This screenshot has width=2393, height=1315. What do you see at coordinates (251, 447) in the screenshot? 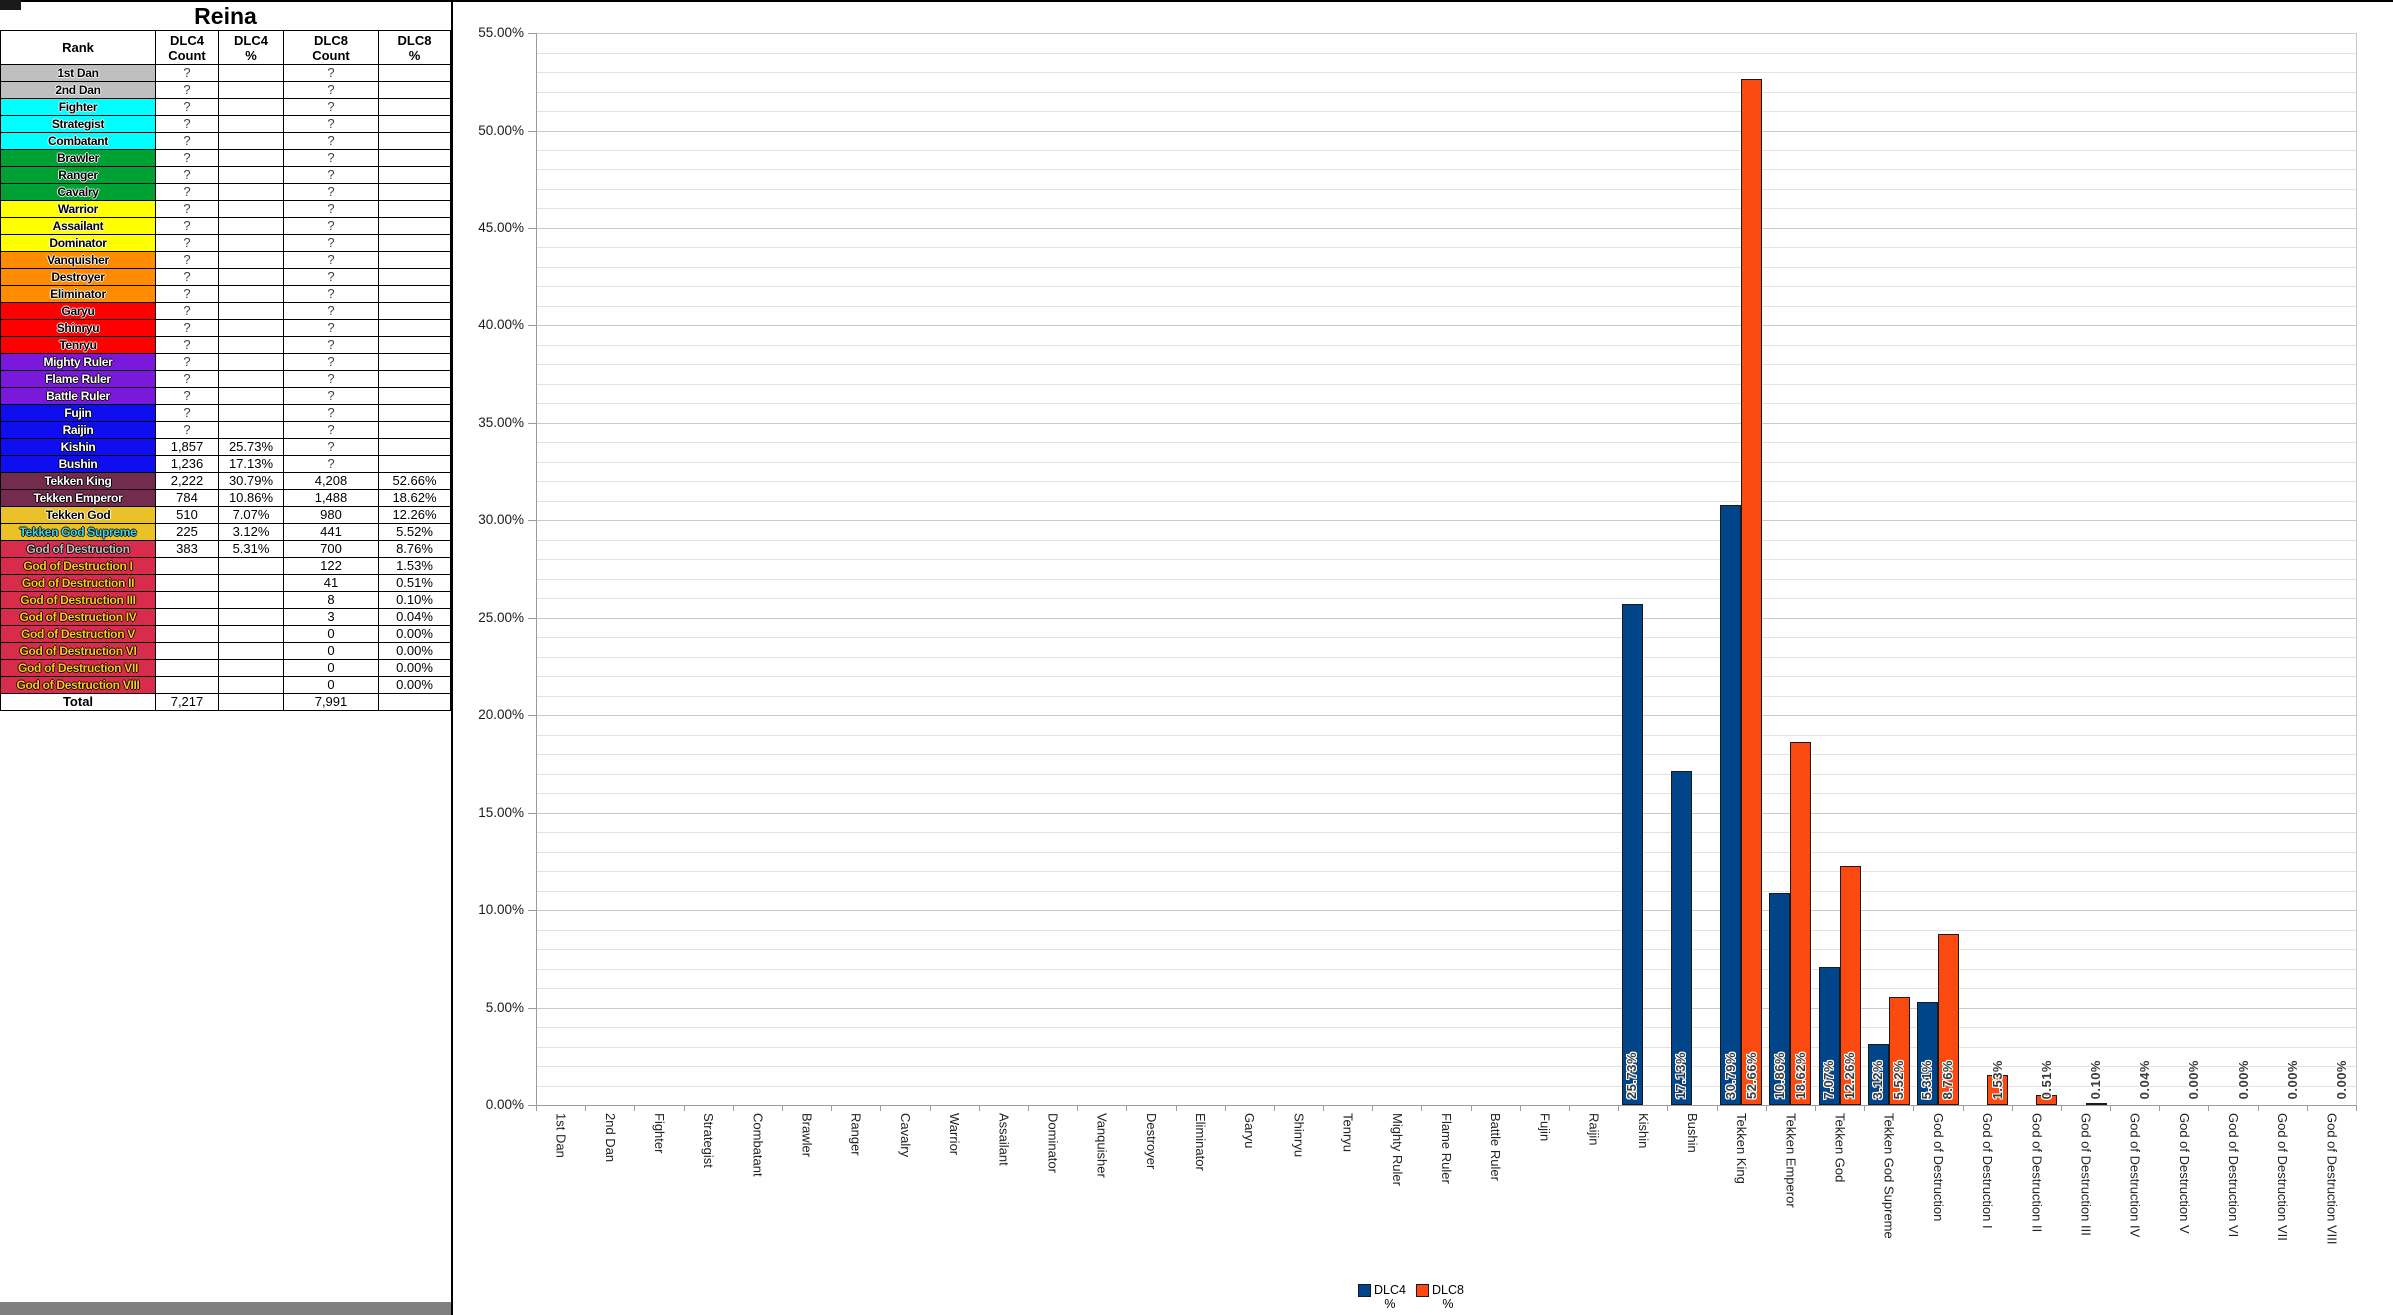
I see `cell-dlc4-pct: 25.73%` at bounding box center [251, 447].